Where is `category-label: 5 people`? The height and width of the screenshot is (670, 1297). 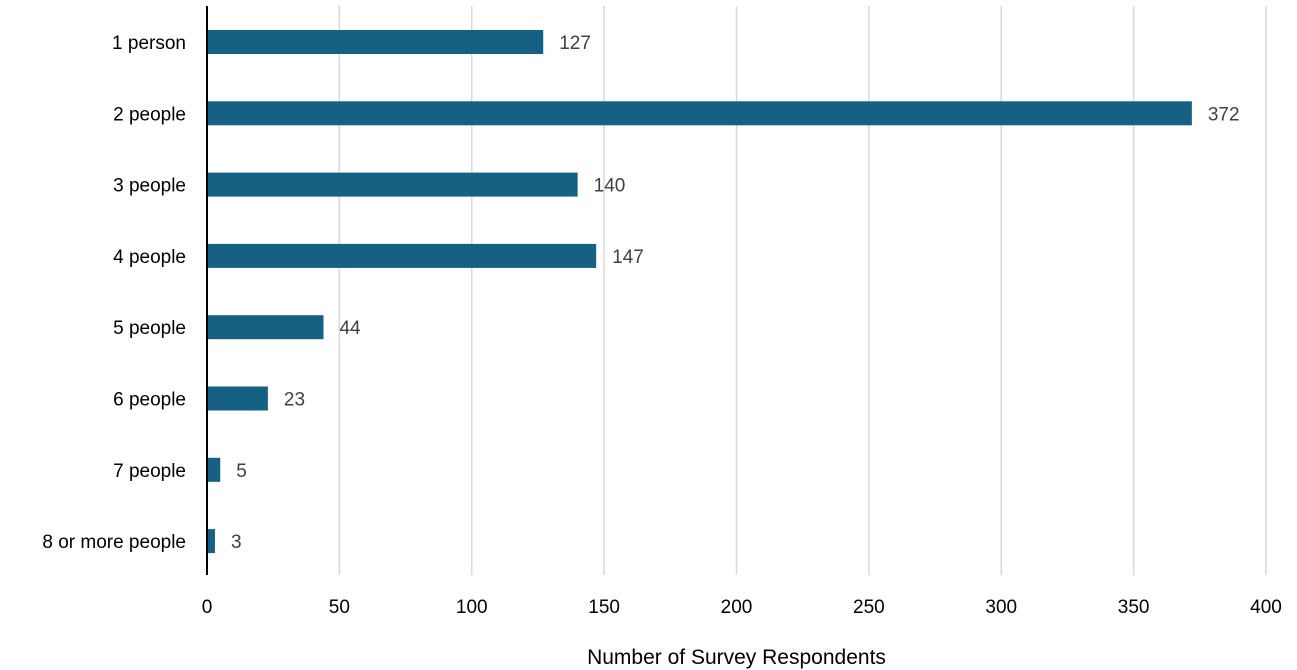 category-label: 5 people is located at coordinates (149, 328).